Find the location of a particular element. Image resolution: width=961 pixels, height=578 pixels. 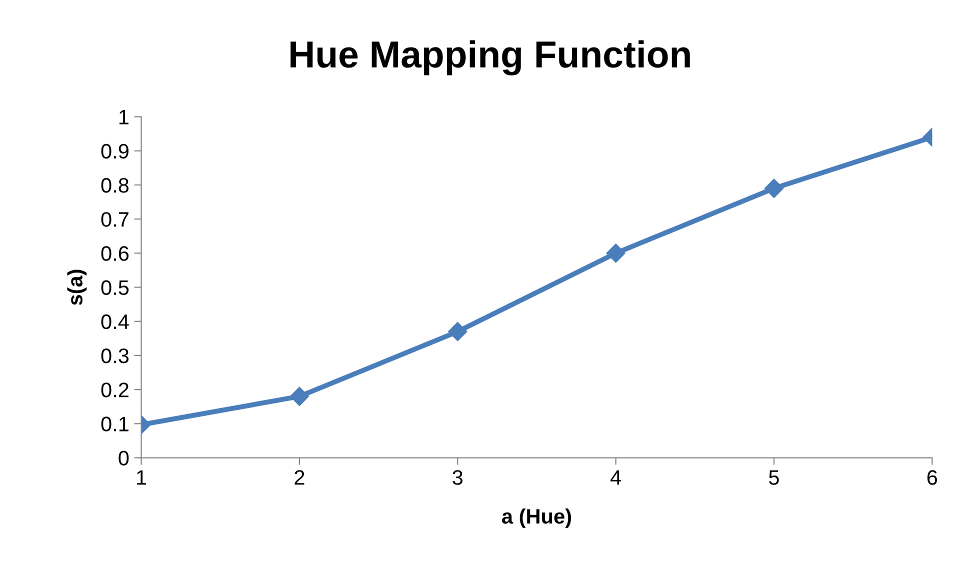

x-tick-label: 2 is located at coordinates (299, 477).